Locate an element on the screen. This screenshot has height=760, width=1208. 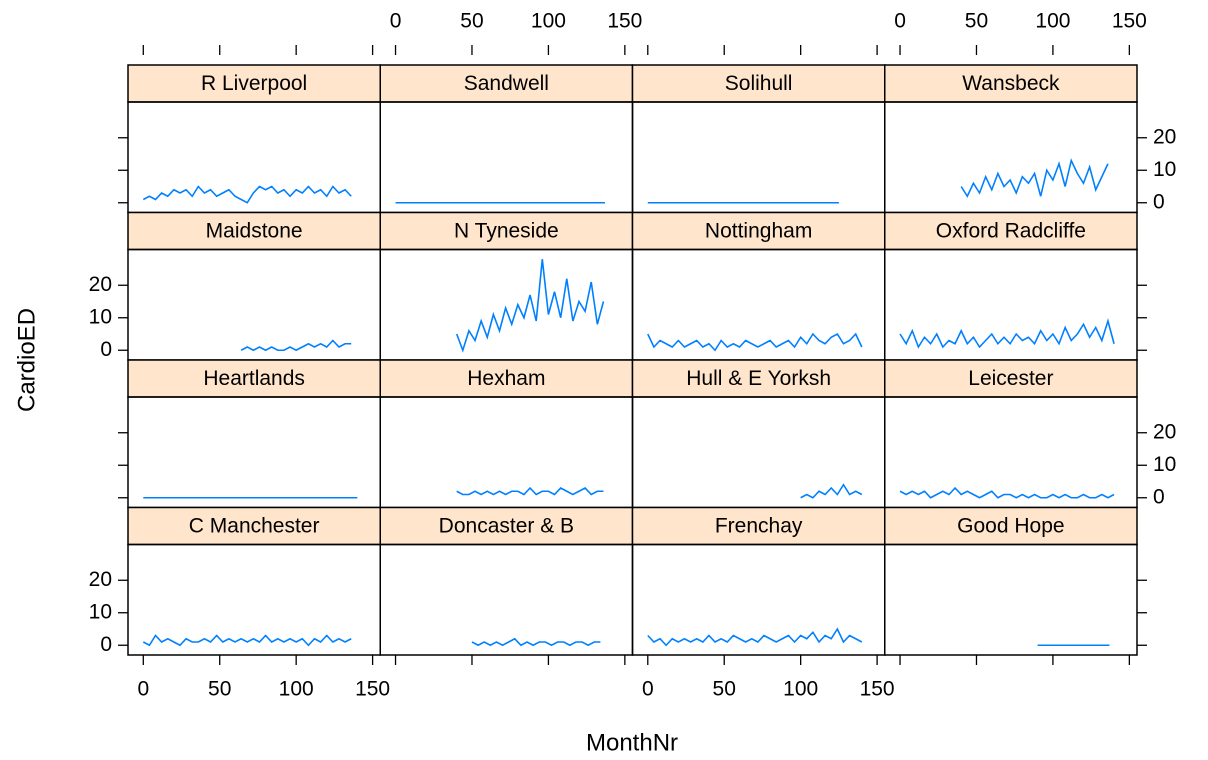
panel-title: R Liverpool is located at coordinates (254, 83).